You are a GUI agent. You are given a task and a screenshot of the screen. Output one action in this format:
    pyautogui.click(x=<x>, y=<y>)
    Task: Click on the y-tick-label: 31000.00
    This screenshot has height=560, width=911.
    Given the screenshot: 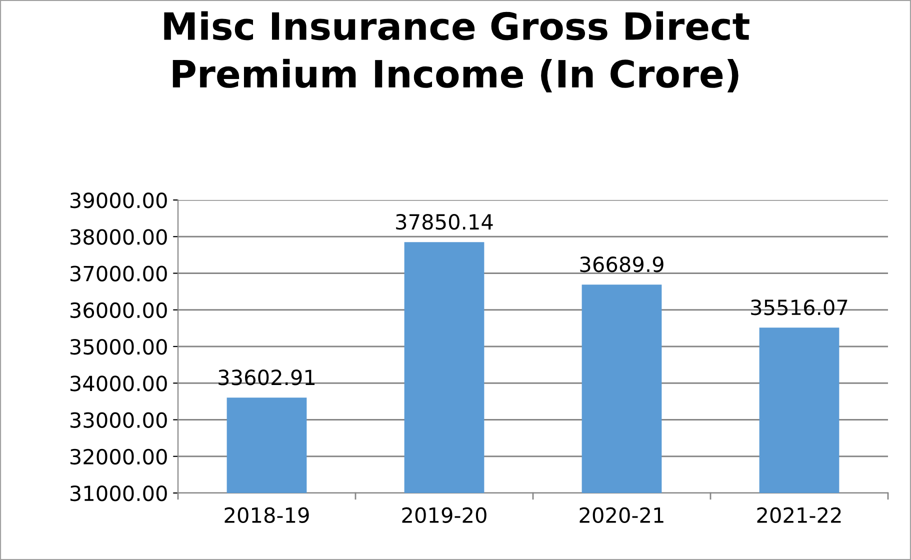 What is the action you would take?
    pyautogui.click(x=118, y=493)
    